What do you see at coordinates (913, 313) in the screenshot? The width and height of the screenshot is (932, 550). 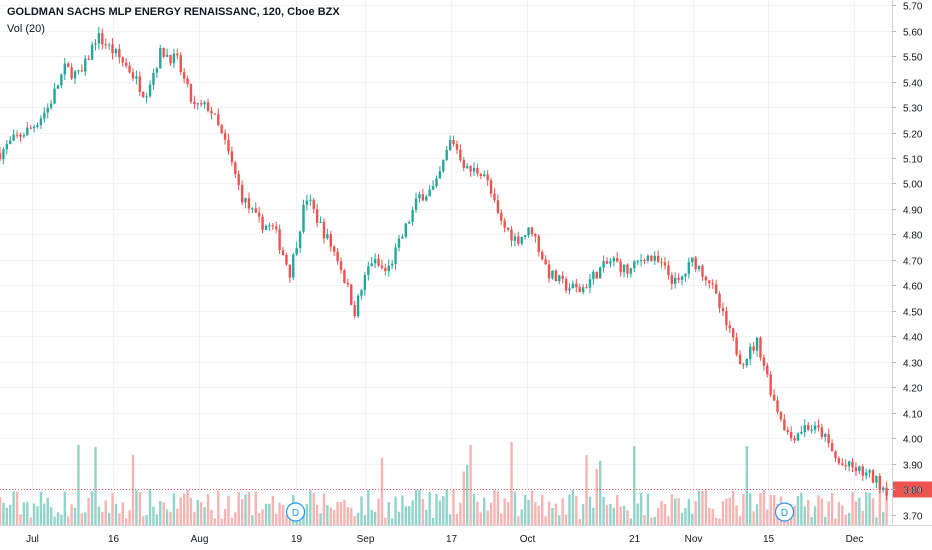 I see `y-tick-label: 4.50` at bounding box center [913, 313].